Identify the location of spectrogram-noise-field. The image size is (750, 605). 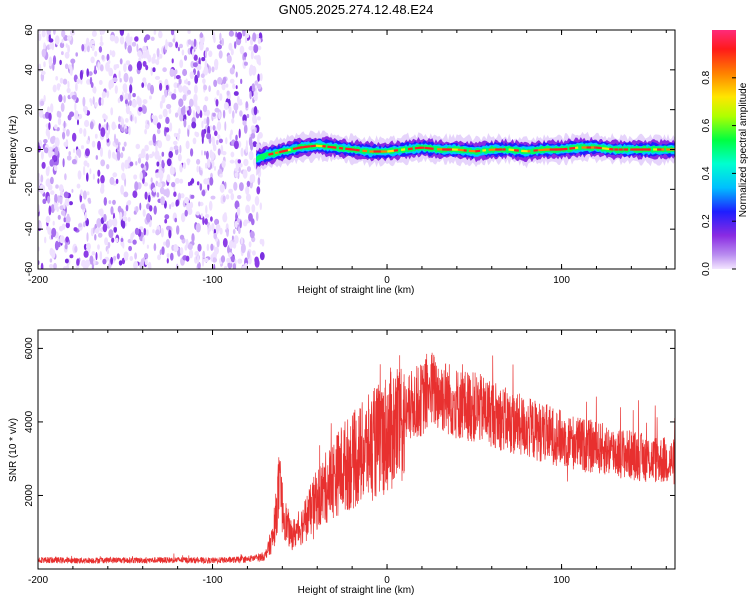
(151, 149).